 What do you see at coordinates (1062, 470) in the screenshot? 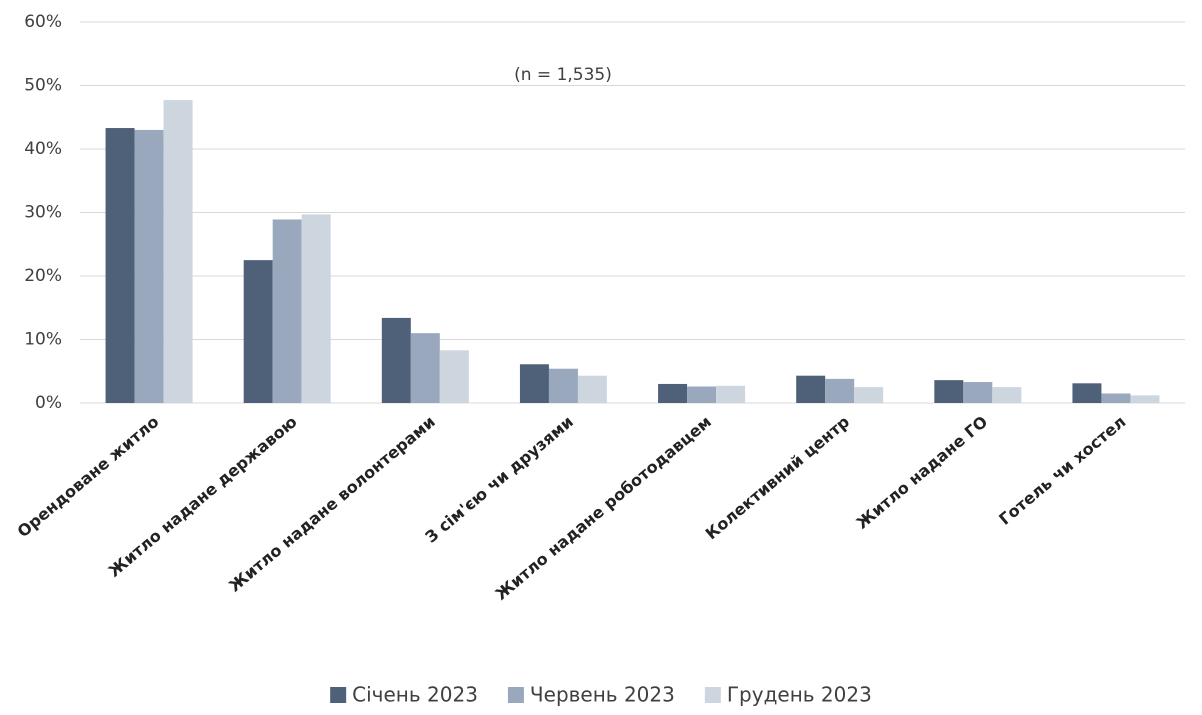
I see `x-tick-label: Готель чи хостел` at bounding box center [1062, 470].